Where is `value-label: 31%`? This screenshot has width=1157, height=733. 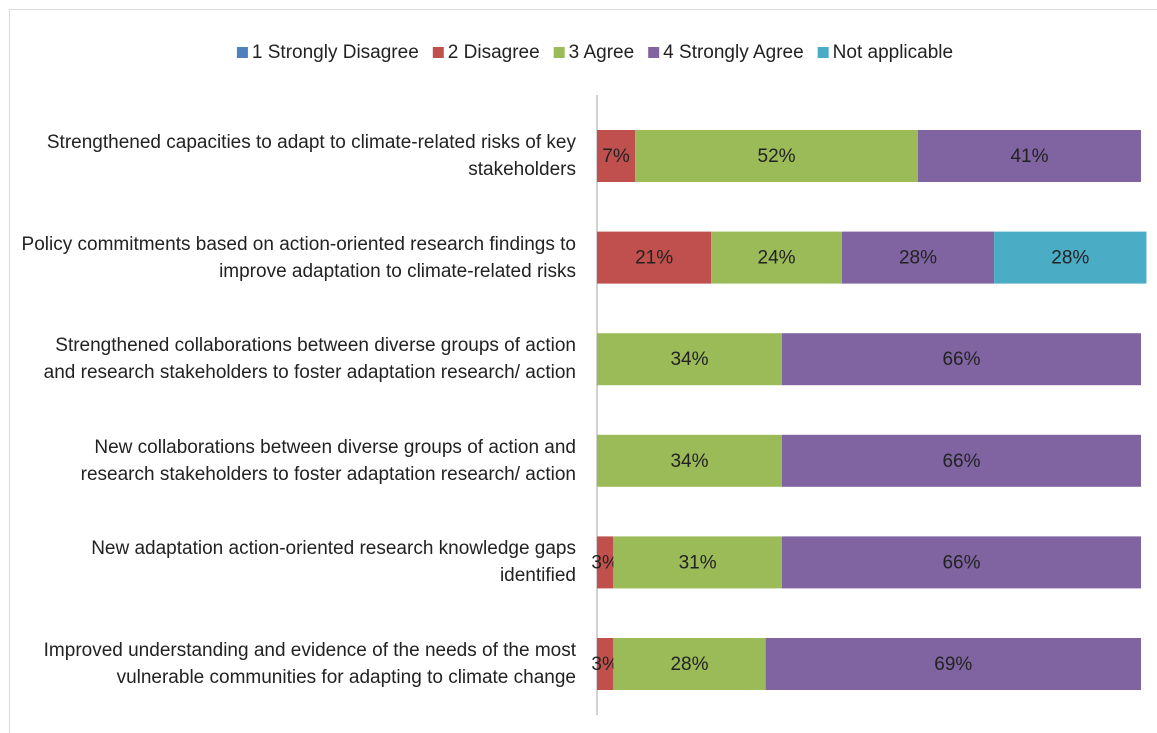 value-label: 31% is located at coordinates (698, 562).